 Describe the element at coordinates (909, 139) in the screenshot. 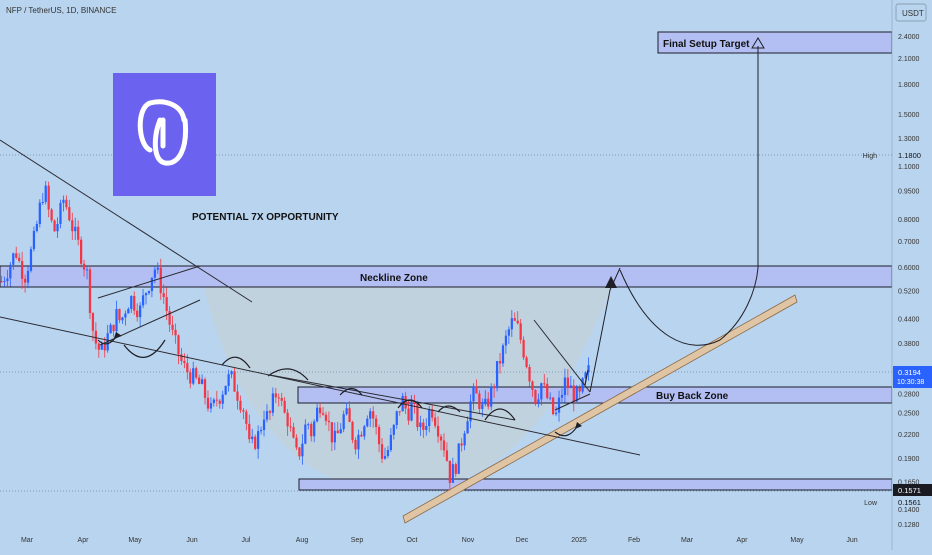

I see `y-tick-label: 1.3000` at that location.